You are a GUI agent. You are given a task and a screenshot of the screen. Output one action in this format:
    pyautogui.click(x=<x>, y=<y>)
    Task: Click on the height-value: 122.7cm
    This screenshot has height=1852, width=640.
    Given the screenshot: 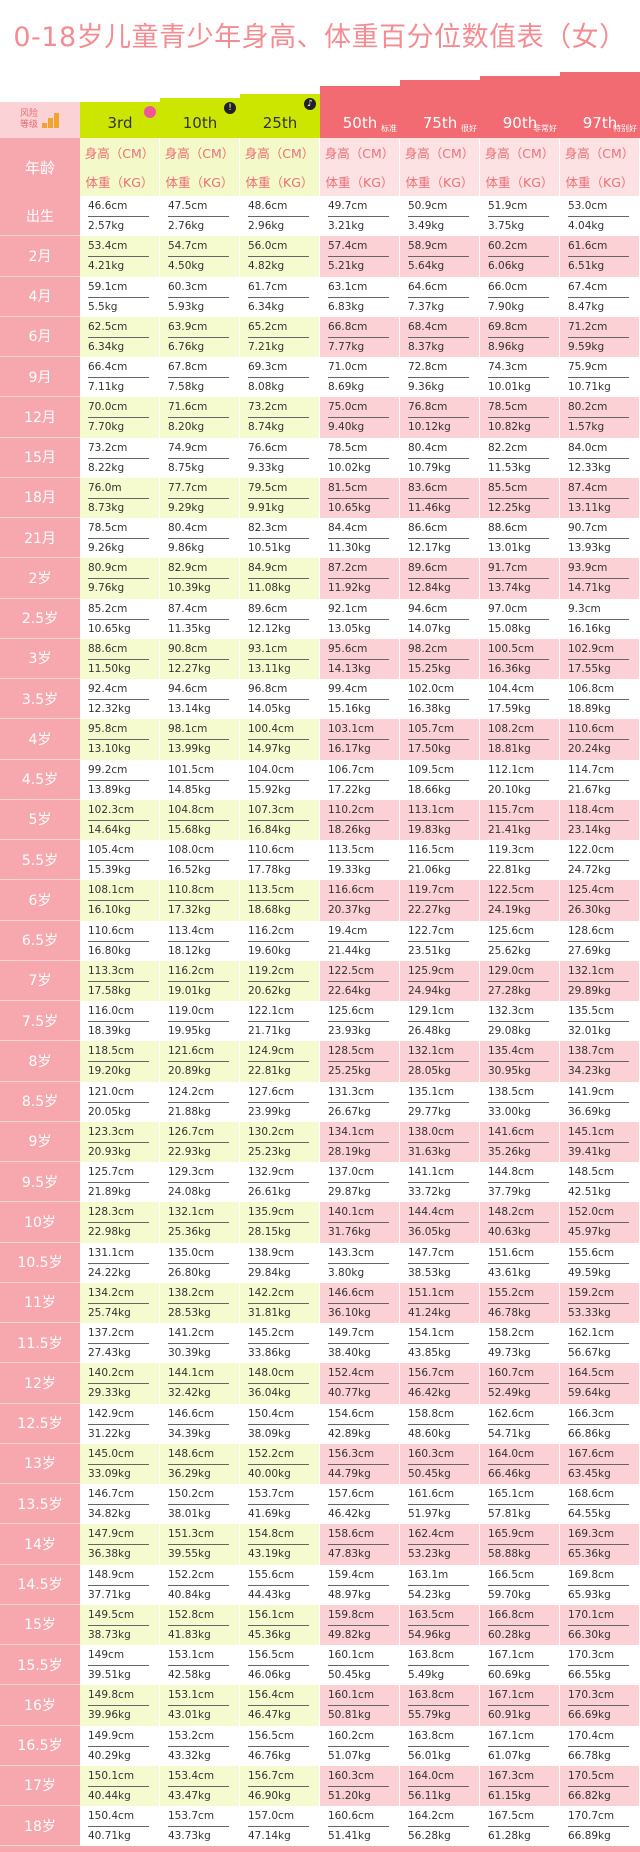 What is the action you would take?
    pyautogui.click(x=438, y=931)
    